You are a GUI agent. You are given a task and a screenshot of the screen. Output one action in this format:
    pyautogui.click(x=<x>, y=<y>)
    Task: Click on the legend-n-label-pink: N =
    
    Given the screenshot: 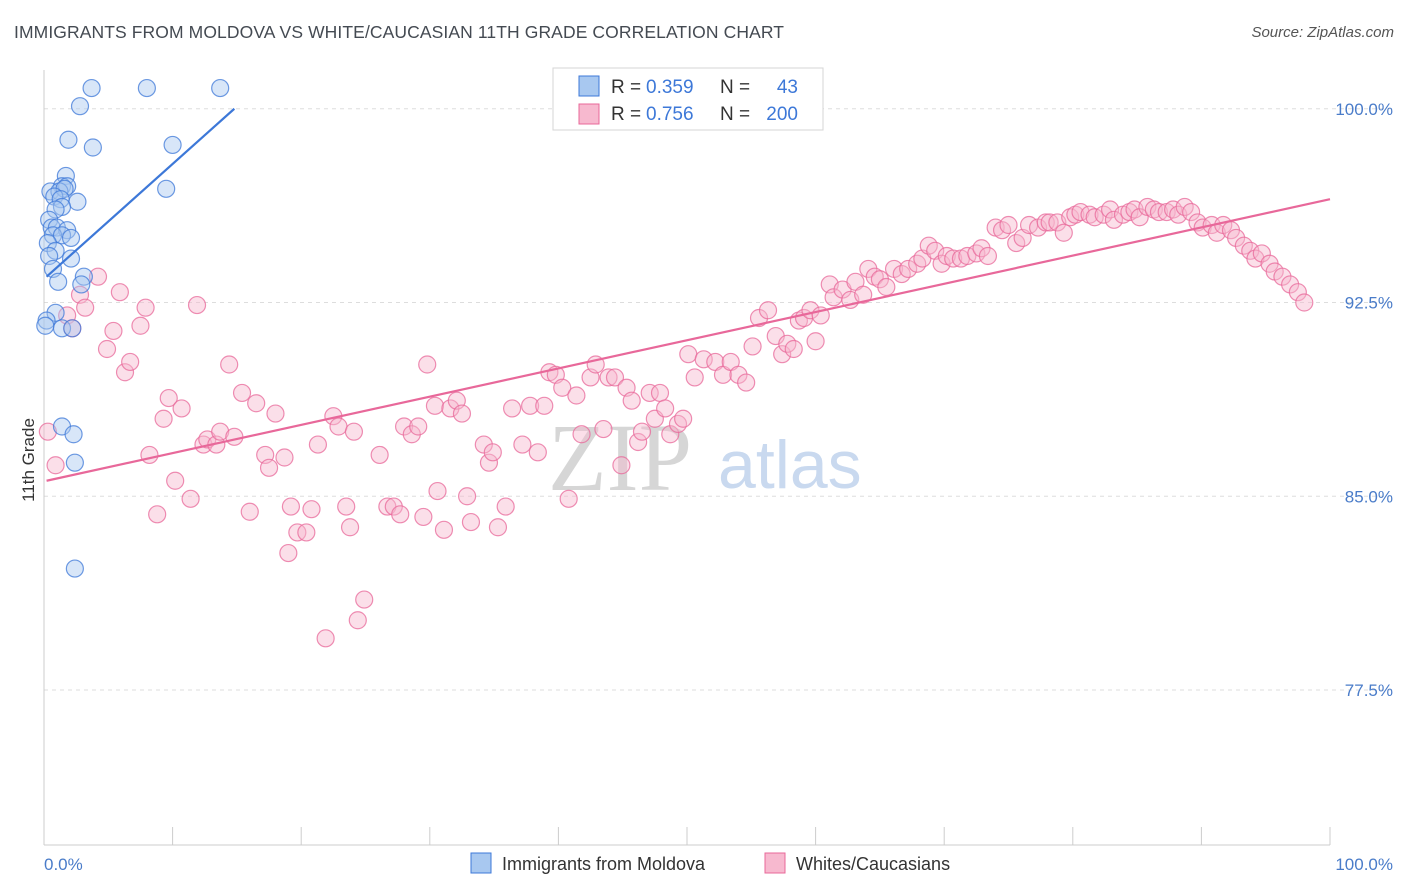 What is the action you would take?
    pyautogui.click(x=735, y=114)
    